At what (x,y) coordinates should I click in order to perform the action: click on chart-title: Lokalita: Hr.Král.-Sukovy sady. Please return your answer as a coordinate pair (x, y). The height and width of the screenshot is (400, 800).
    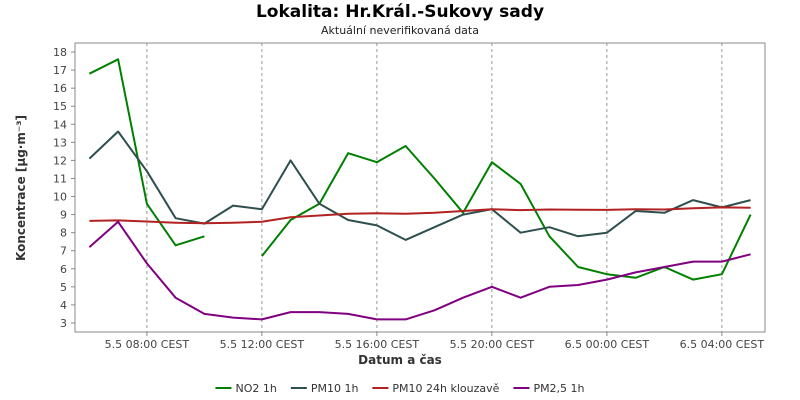
    Looking at the image, I should click on (400, 12).